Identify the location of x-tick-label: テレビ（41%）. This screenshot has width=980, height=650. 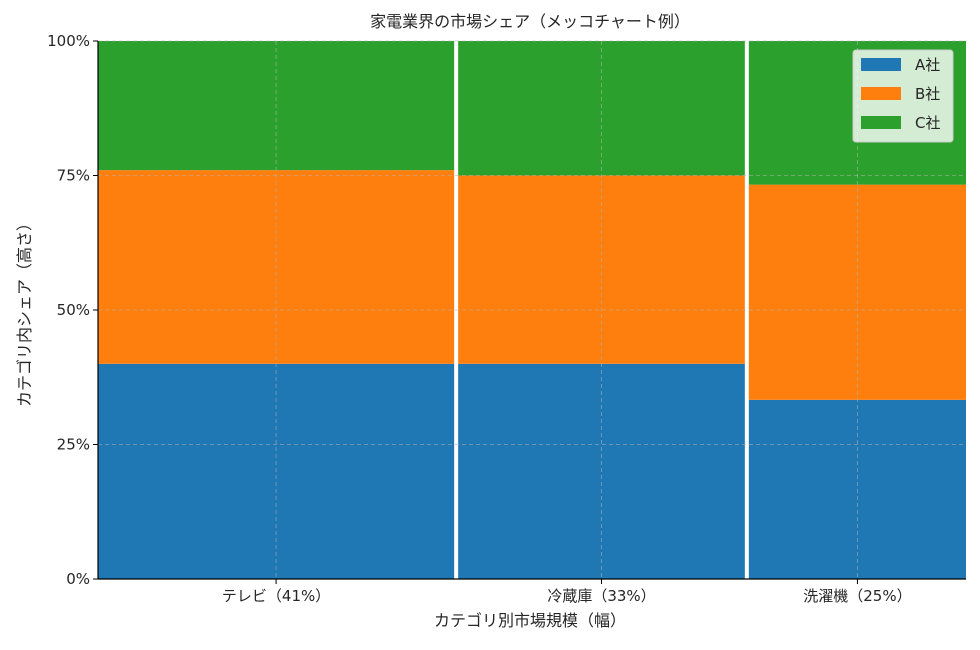
(276, 596).